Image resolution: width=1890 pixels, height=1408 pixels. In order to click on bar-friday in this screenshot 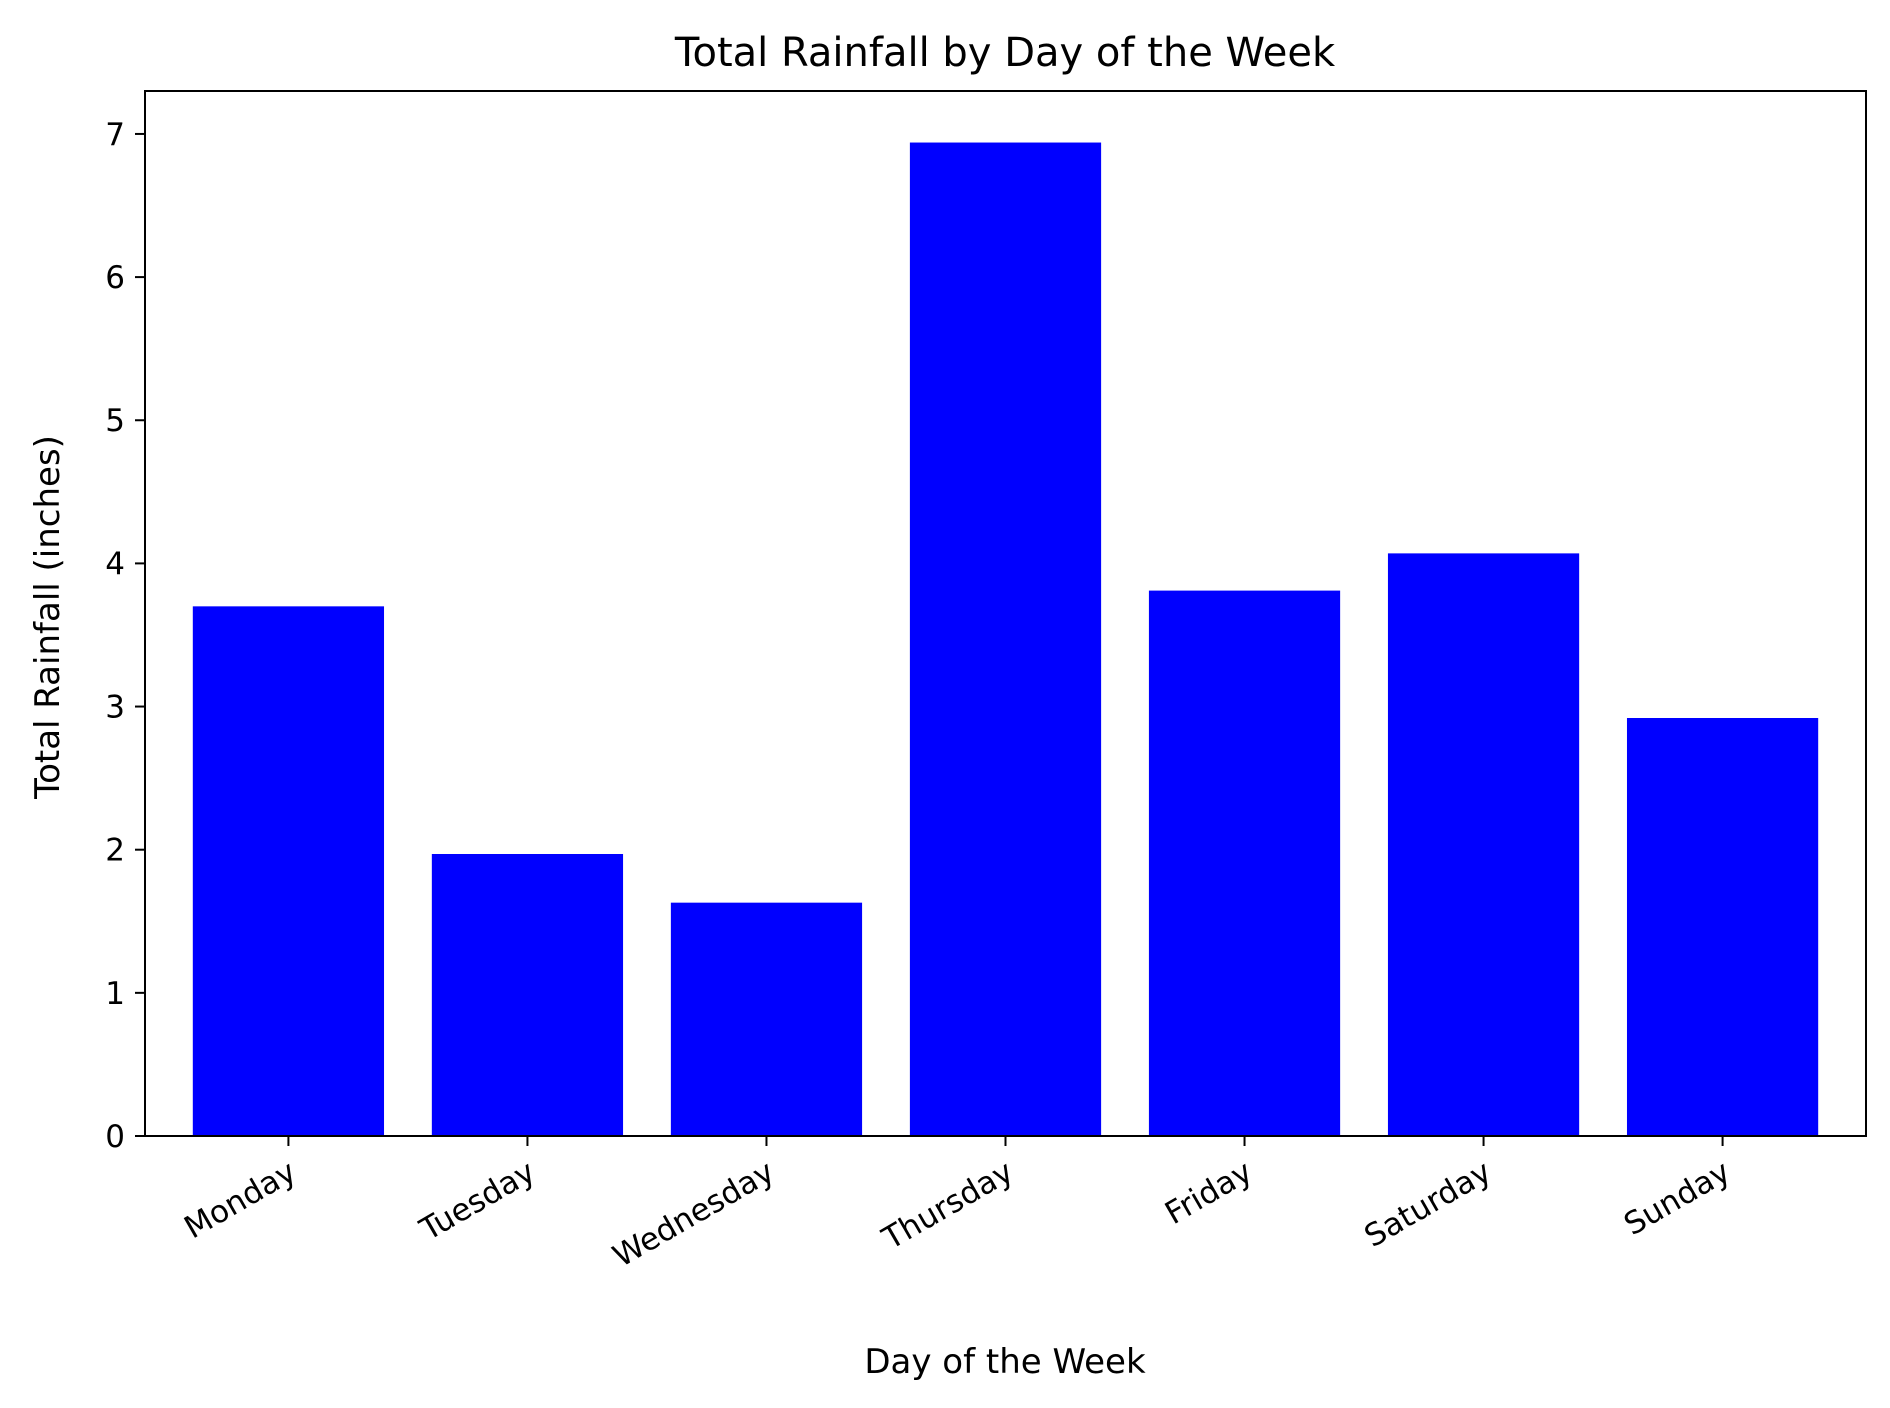, I will do `click(1244, 863)`.